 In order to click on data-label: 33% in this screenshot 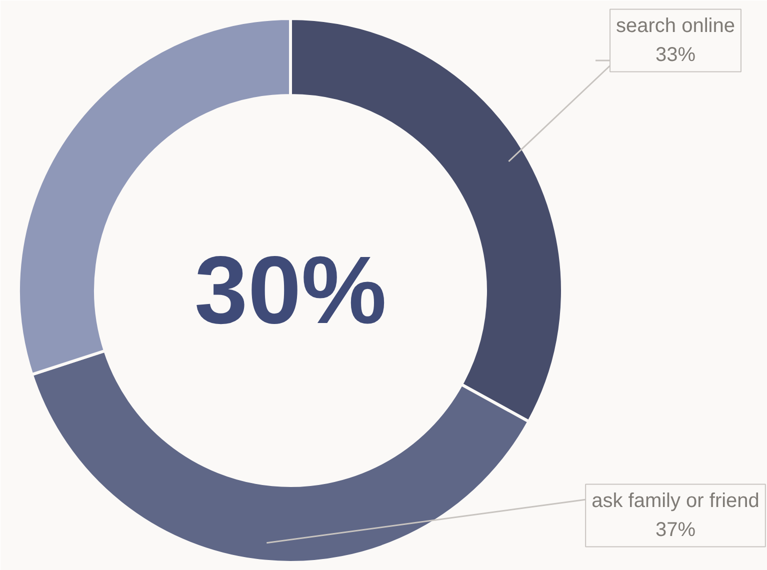, I will do `click(675, 55)`.